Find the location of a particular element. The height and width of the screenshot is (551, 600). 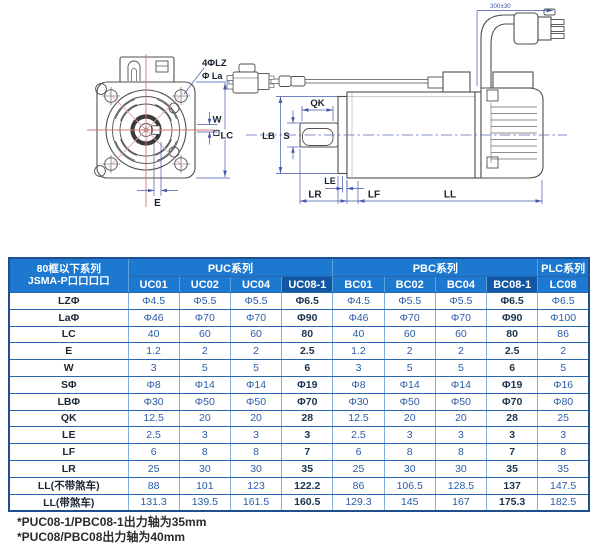

cell-bc02-LaΦ: Φ70 is located at coordinates (409, 317).